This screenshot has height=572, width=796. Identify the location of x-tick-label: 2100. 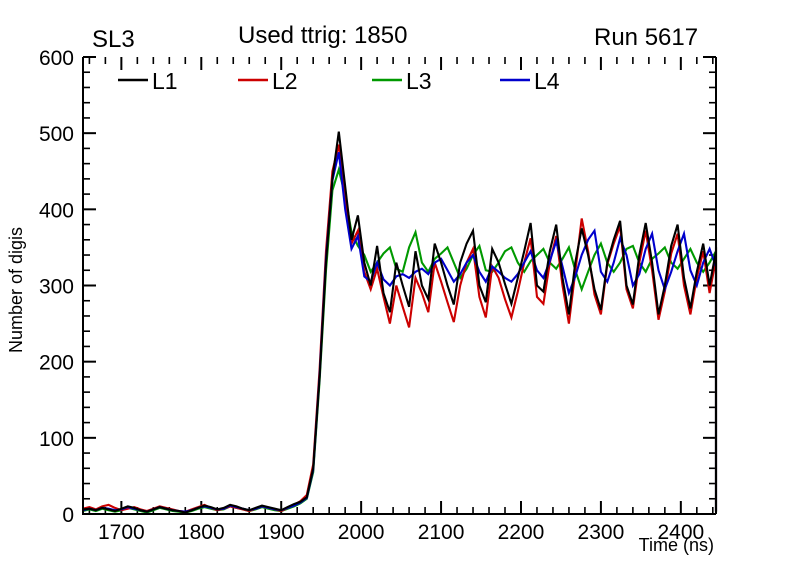
(441, 532).